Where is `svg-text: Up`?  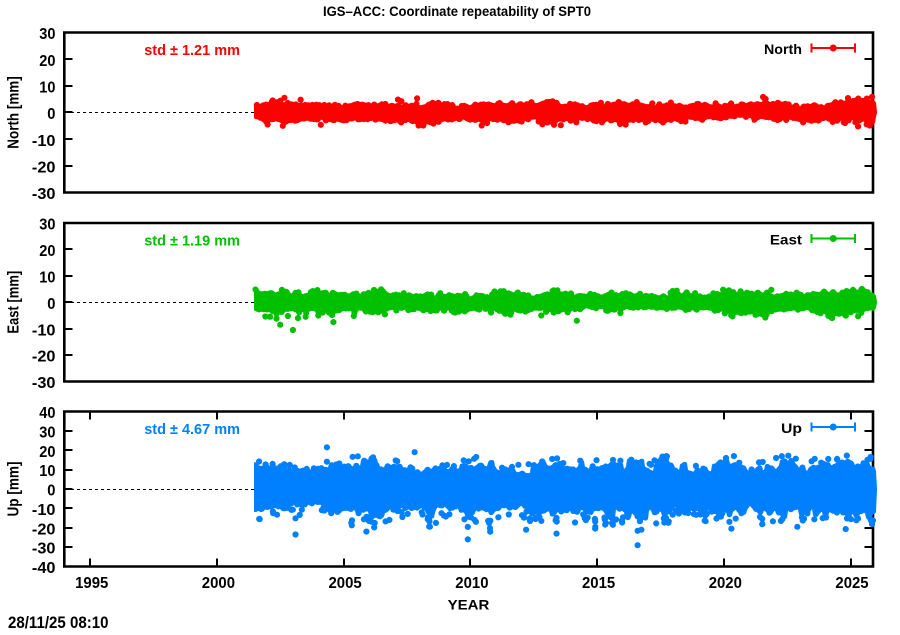 svg-text: Up is located at coordinates (791, 428).